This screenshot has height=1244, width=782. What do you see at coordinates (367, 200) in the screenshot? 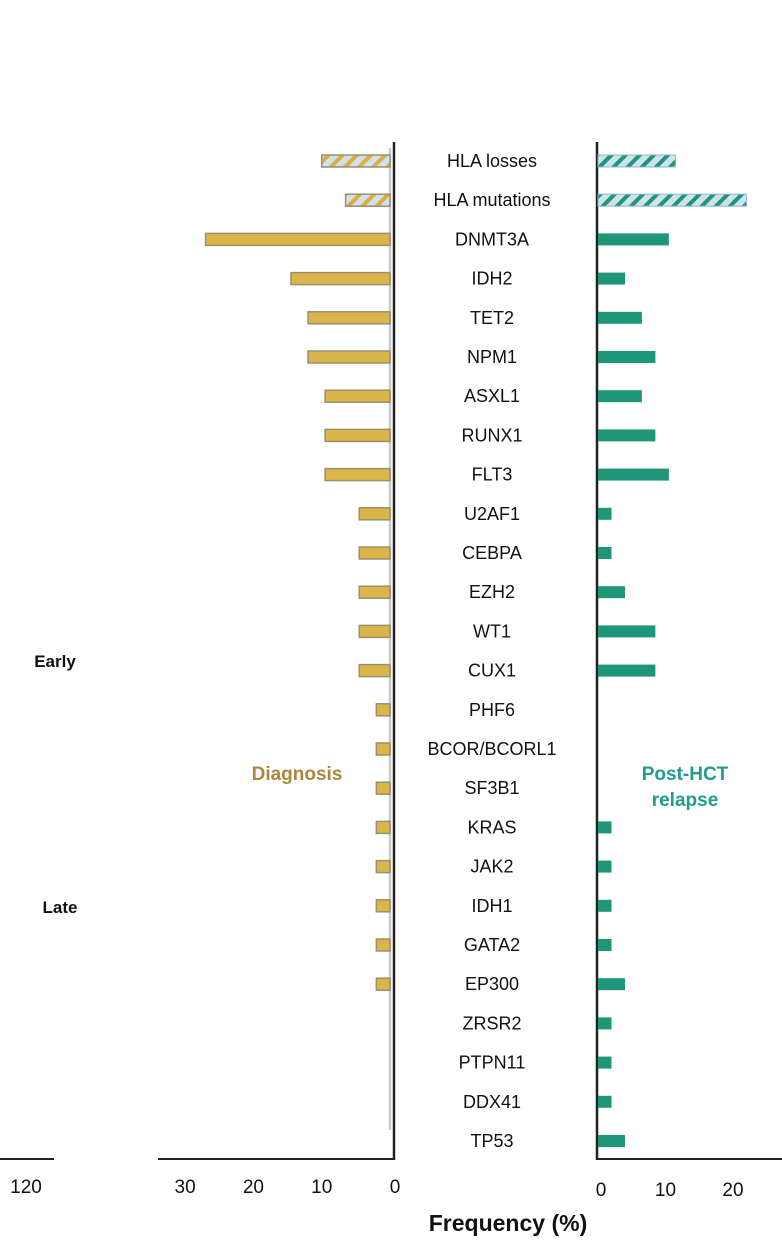
I see `diagnosis-bar-hla-mutations` at bounding box center [367, 200].